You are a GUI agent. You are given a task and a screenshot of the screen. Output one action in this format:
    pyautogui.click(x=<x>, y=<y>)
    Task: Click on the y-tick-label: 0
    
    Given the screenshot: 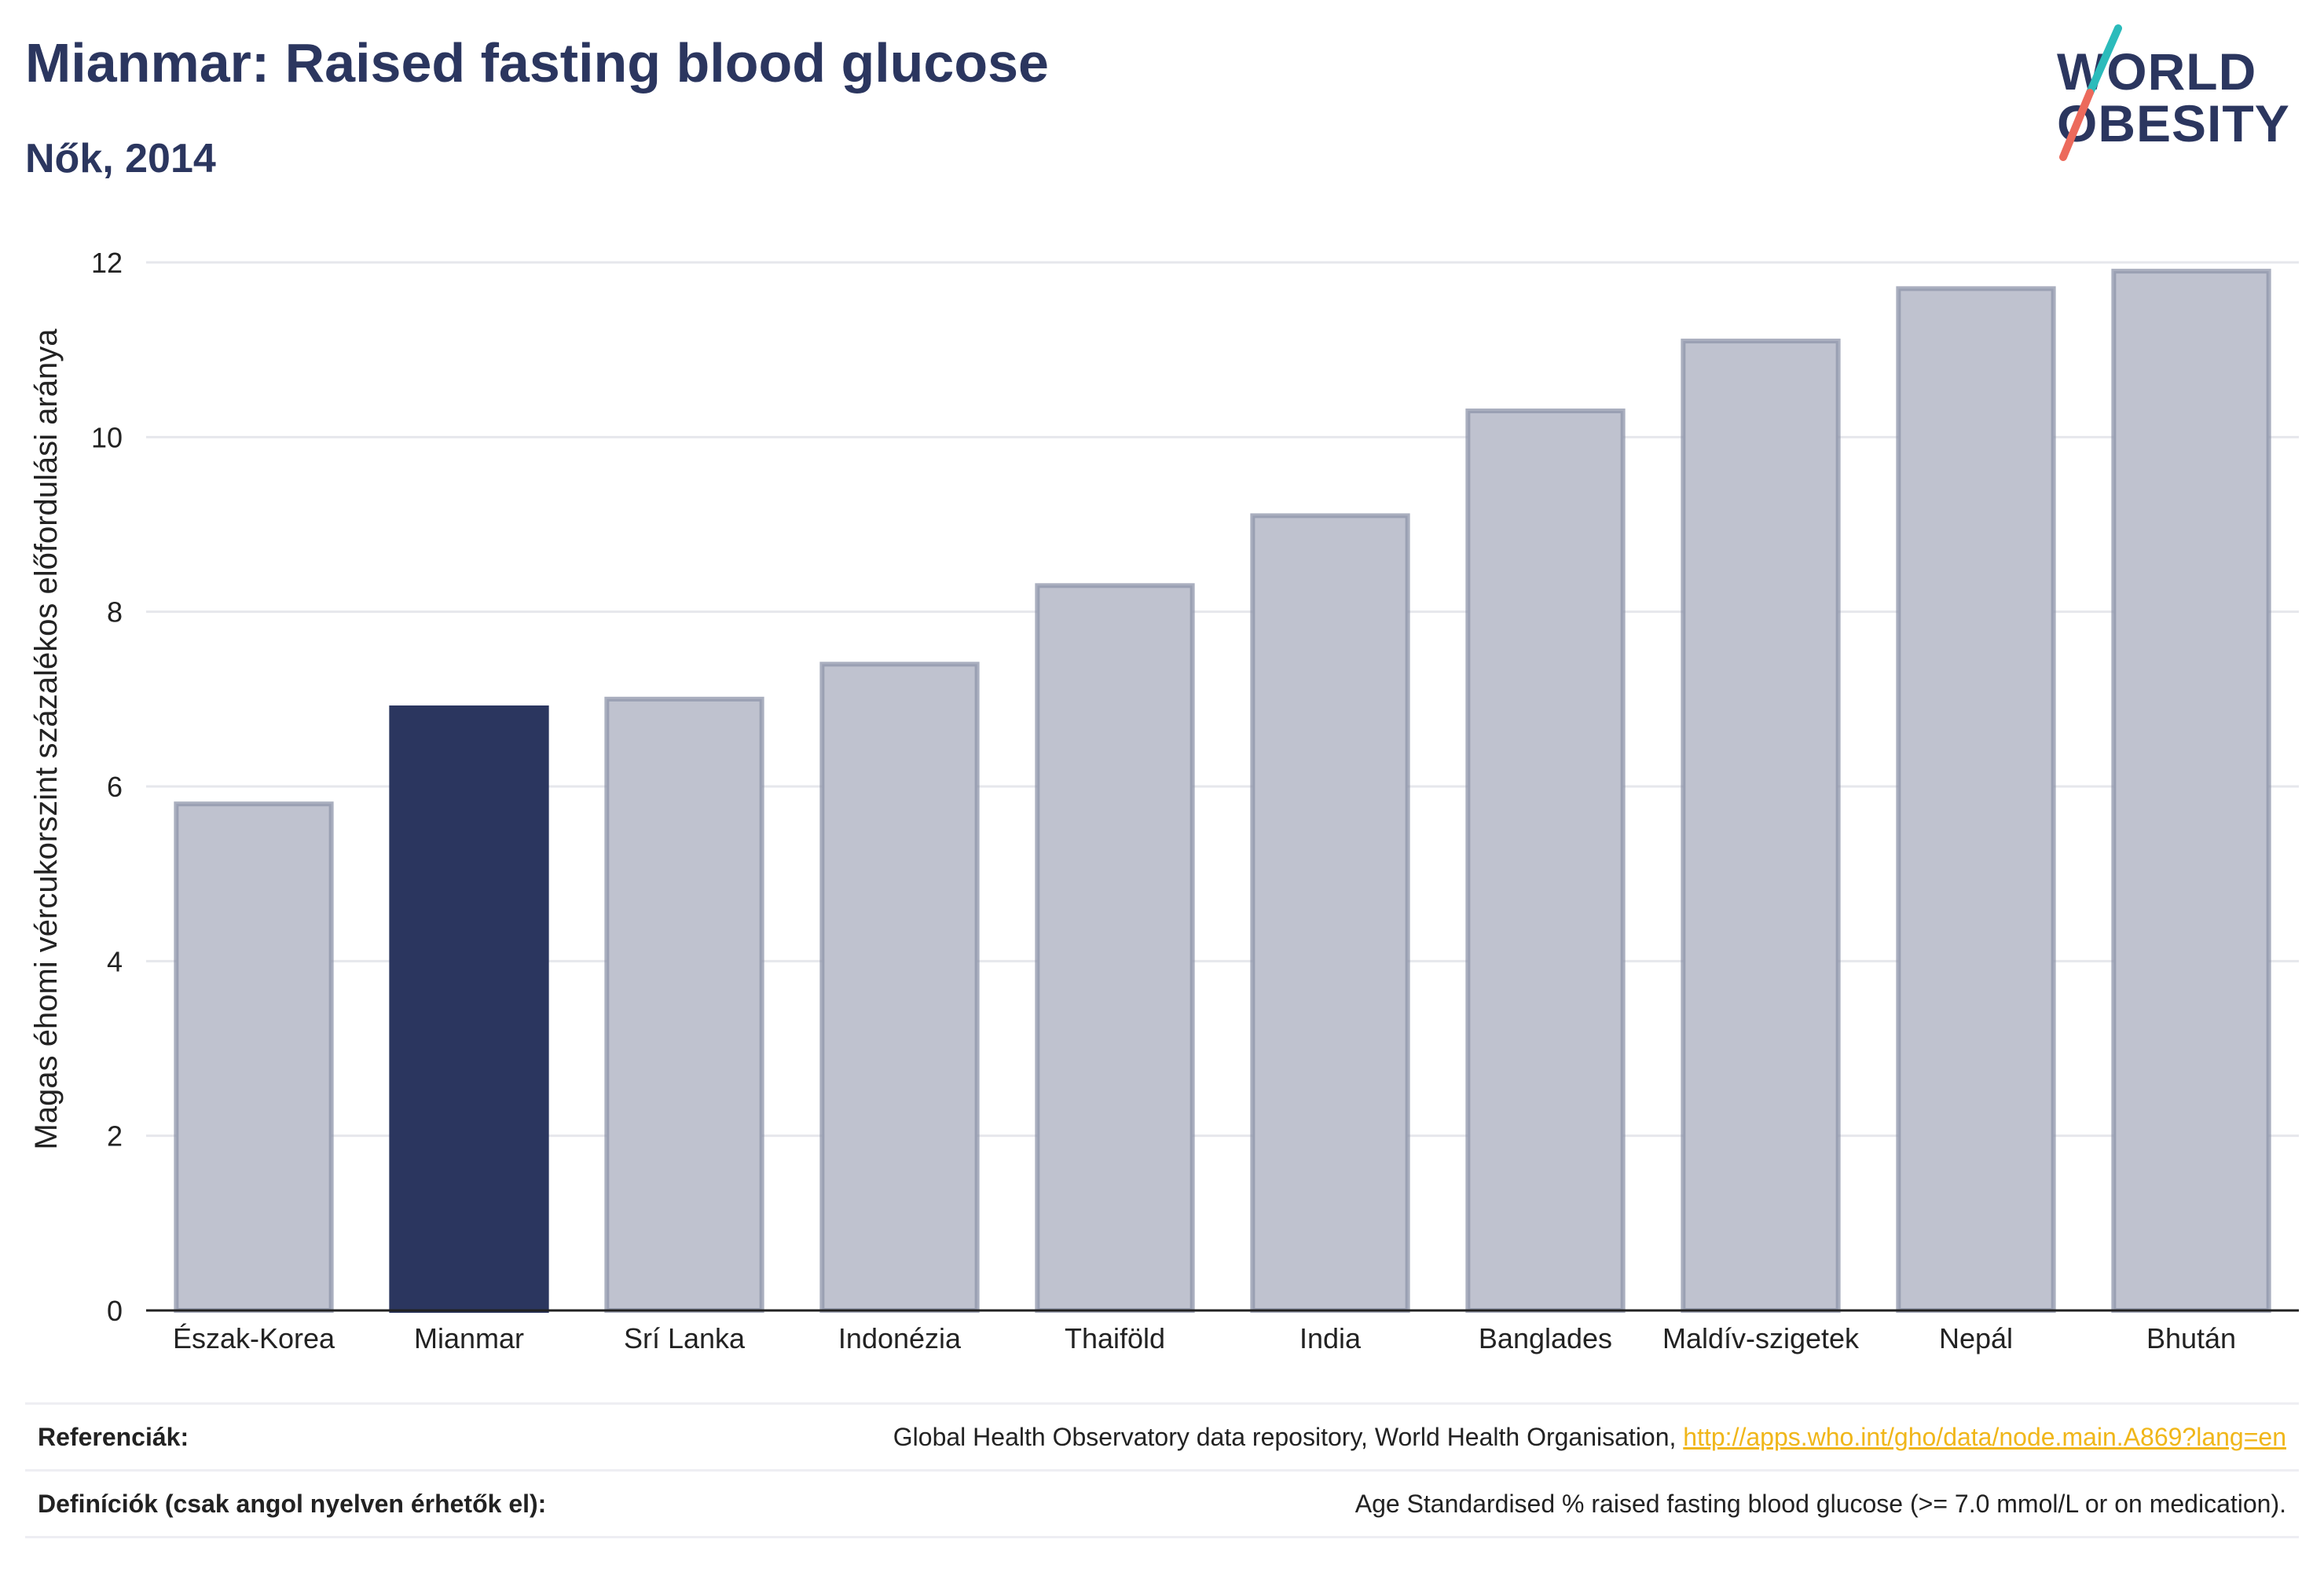 What is the action you would take?
    pyautogui.click(x=115, y=1311)
    